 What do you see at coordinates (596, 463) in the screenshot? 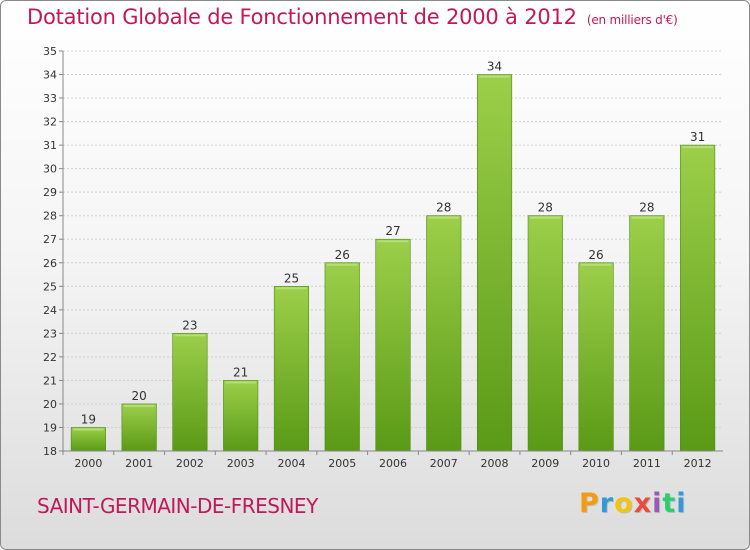
I see `x-tick-label: 2010` at bounding box center [596, 463].